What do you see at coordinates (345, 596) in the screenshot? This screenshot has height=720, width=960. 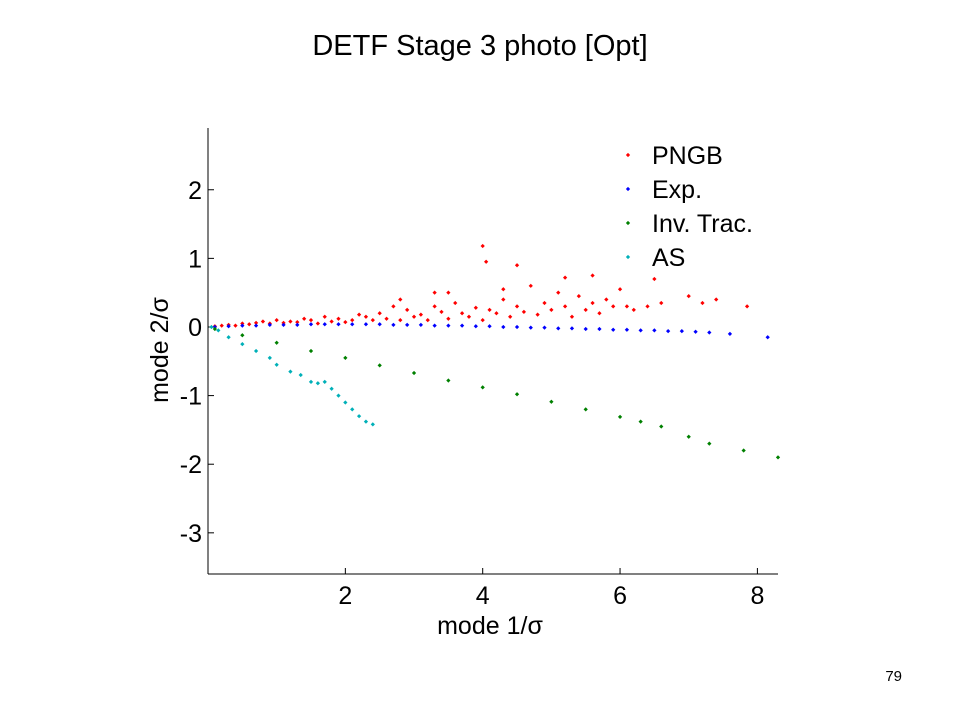 I see `x-tick-label: 2` at bounding box center [345, 596].